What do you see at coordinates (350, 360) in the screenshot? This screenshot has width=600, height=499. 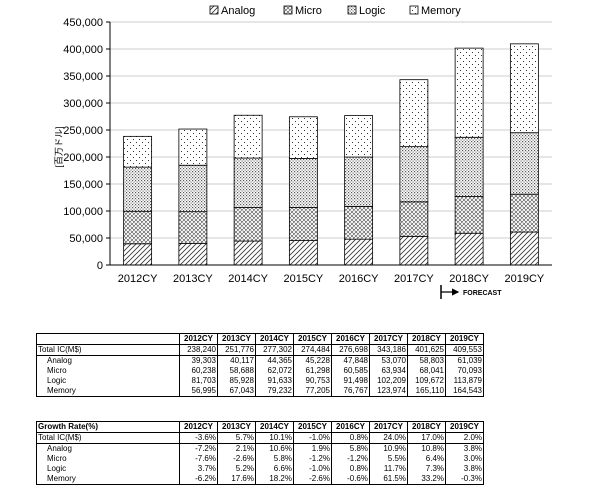 I see `sales-cell: 47,848` at bounding box center [350, 360].